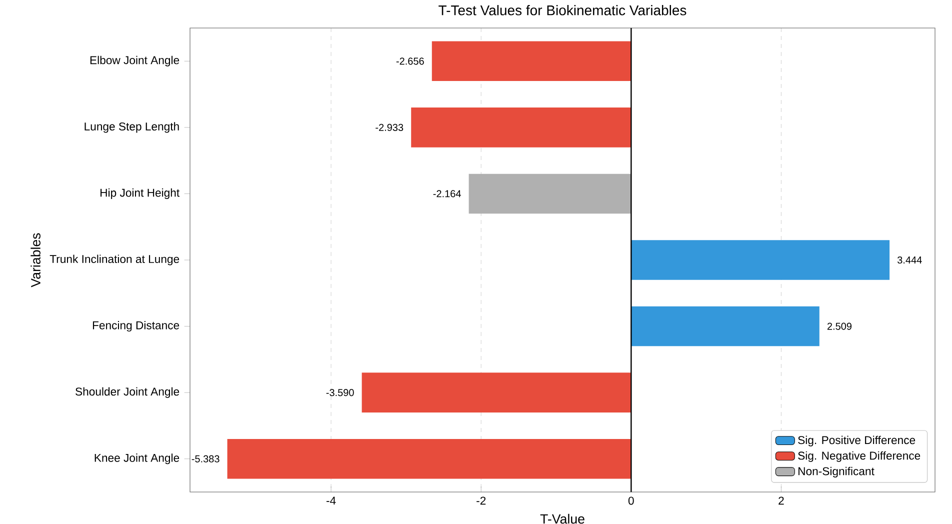 This screenshot has height=524, width=952. What do you see at coordinates (781, 500) in the screenshot?
I see `x-tick-label: 2` at bounding box center [781, 500].